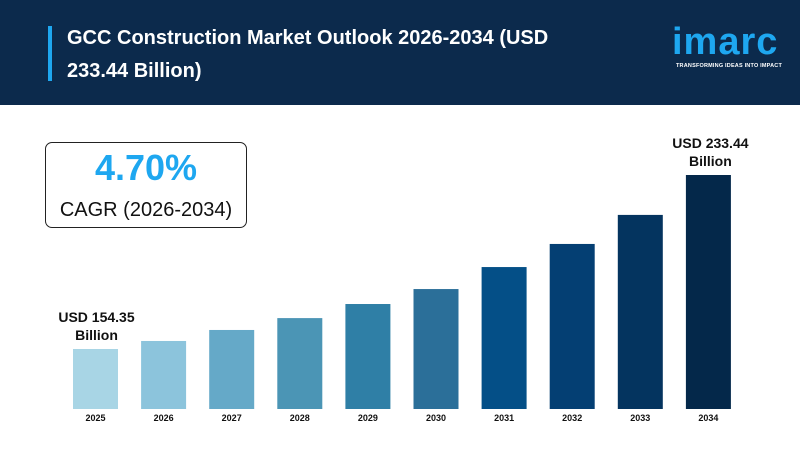 The height and width of the screenshot is (450, 800). What do you see at coordinates (436, 418) in the screenshot?
I see `x-tick-label: 2030` at bounding box center [436, 418].